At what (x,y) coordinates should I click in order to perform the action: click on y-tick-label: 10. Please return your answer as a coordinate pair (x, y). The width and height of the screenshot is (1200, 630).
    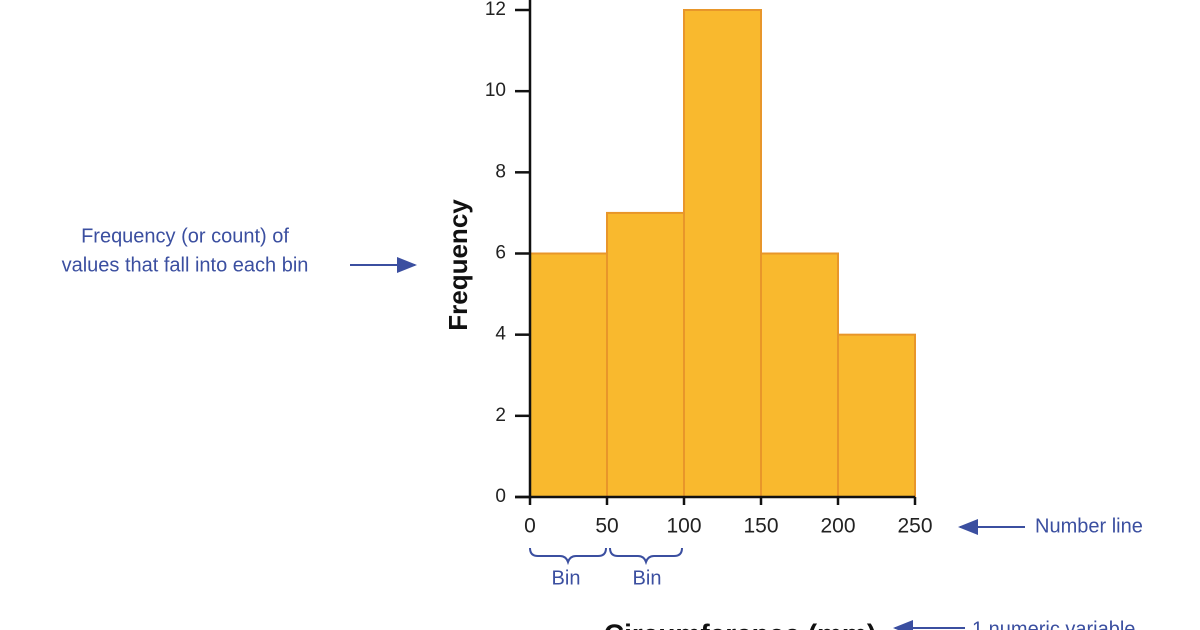
    Looking at the image, I should click on (495, 90).